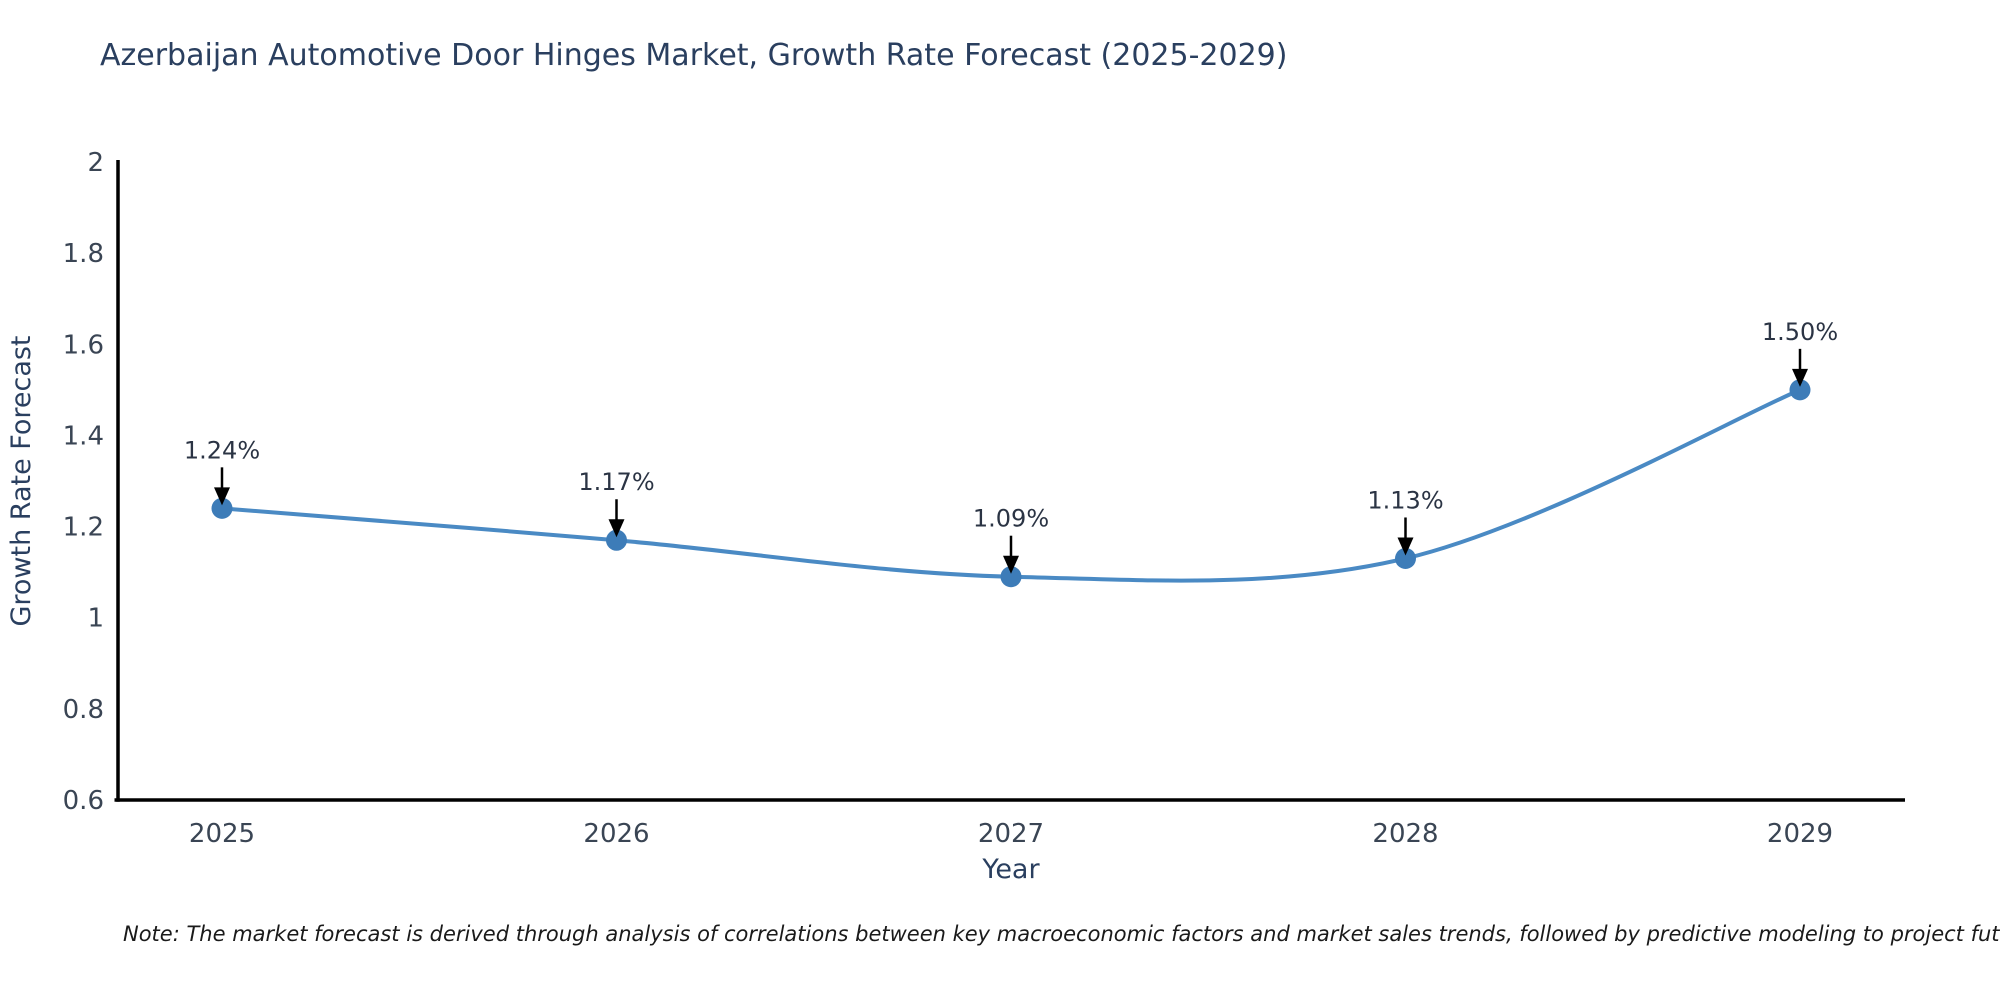  What do you see at coordinates (616, 540) in the screenshot?
I see `data-point-marker-2026` at bounding box center [616, 540].